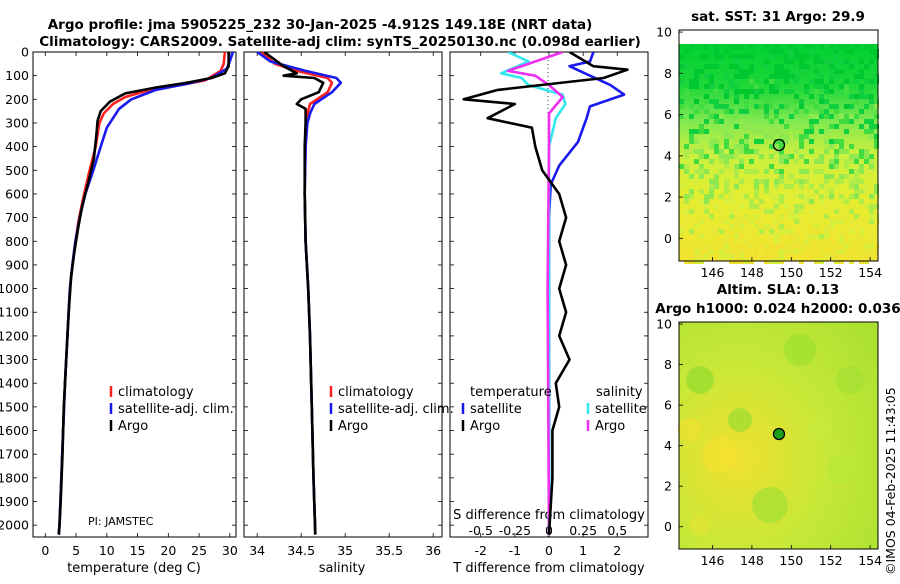  I want to click on x-tick-label: 35.5, so click(389, 550).